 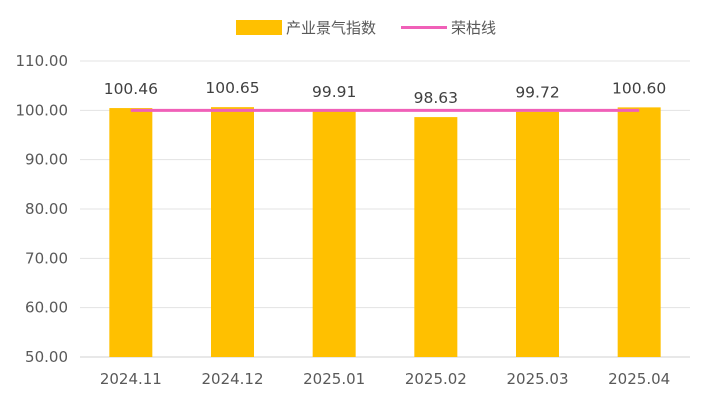 I want to click on x-tick-label: 2024.11, so click(x=131, y=379).